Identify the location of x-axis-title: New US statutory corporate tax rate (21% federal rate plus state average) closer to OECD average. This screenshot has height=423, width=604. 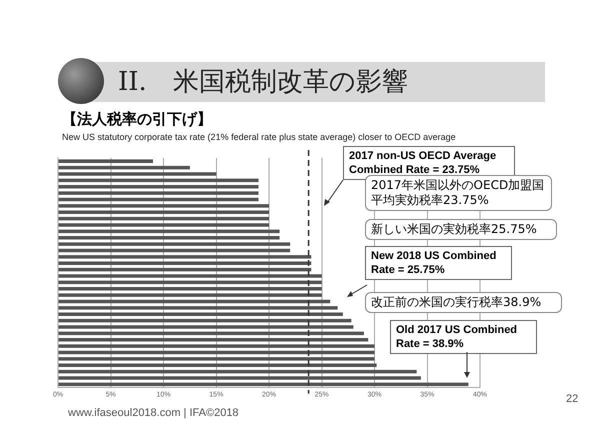
(259, 137).